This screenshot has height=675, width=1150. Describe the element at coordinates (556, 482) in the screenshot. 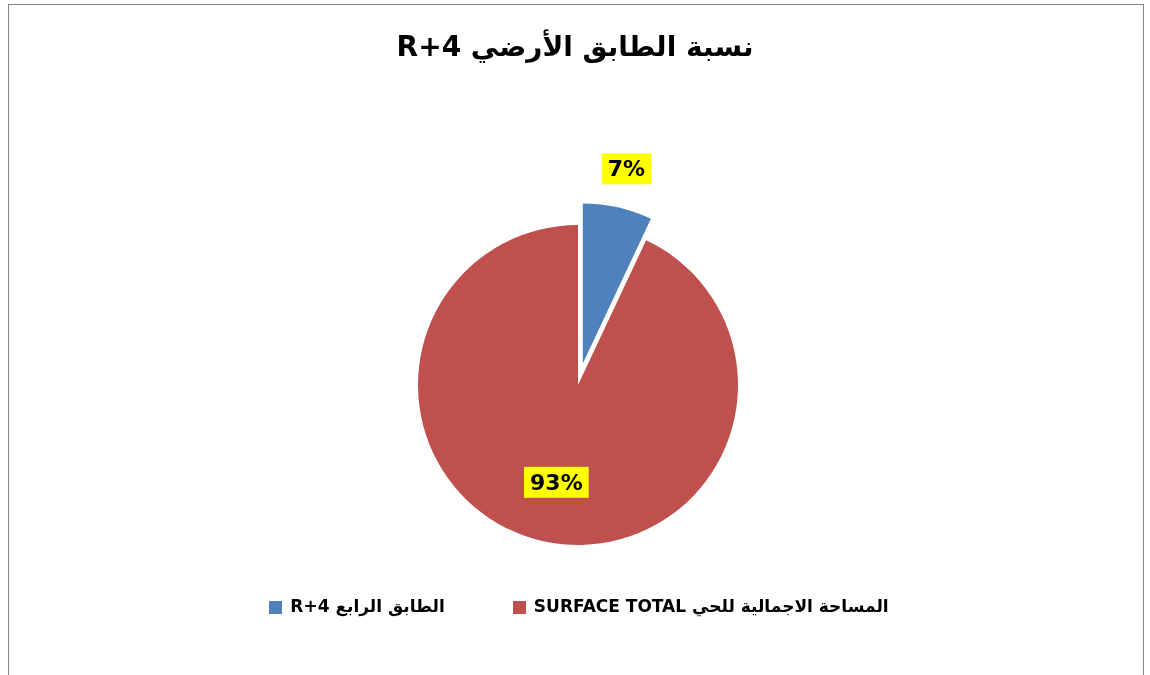

I see `data-label: 93%` at that location.